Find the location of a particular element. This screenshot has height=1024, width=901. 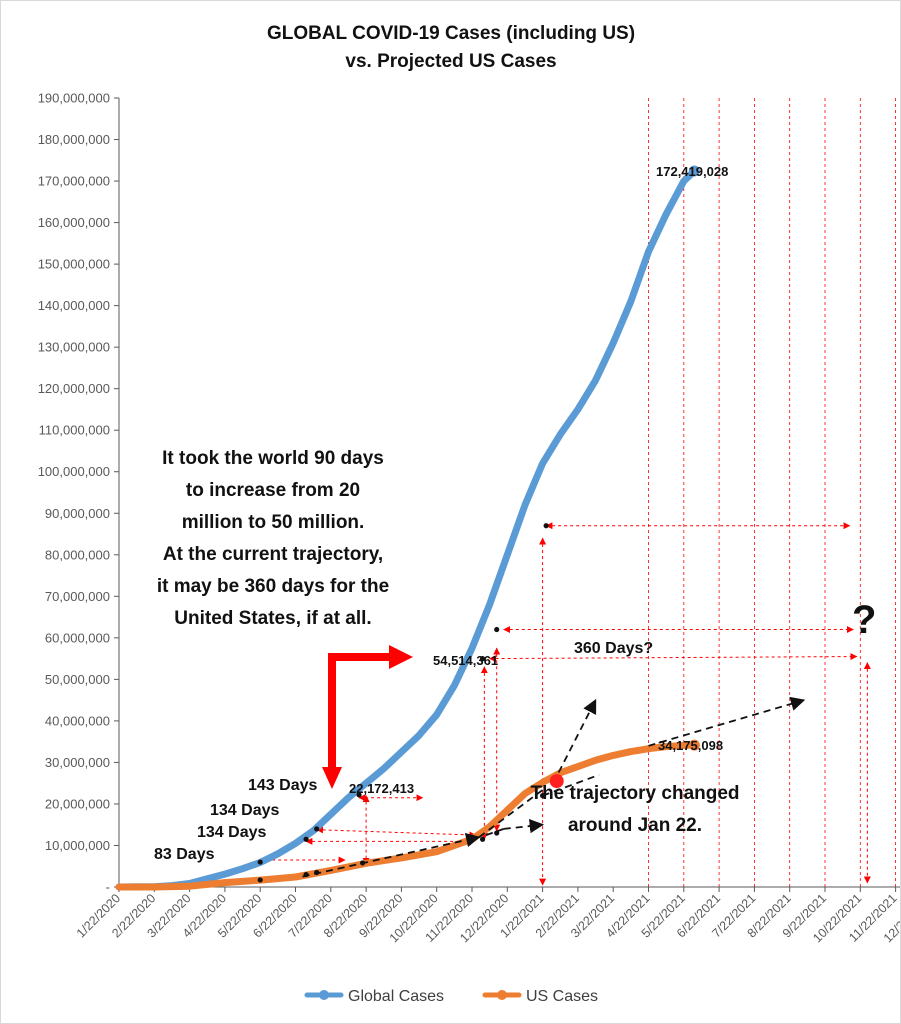

y-tick-label: 50,000,000 is located at coordinates (77, 679).